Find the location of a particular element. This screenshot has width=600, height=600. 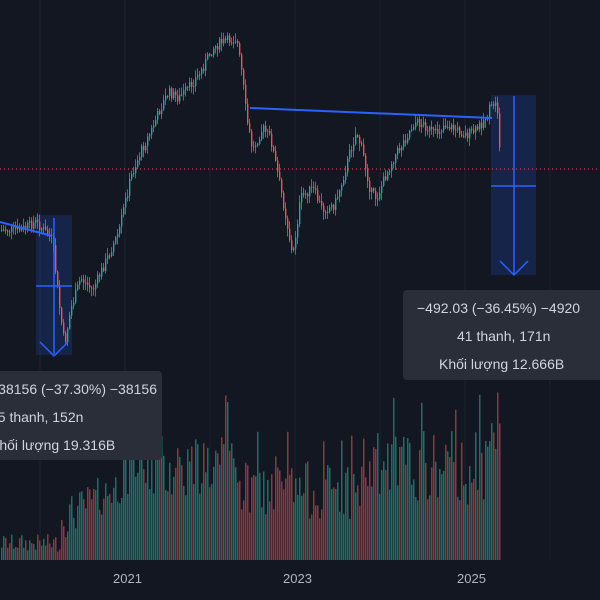

measure-arrow-2025 is located at coordinates (513, 186).